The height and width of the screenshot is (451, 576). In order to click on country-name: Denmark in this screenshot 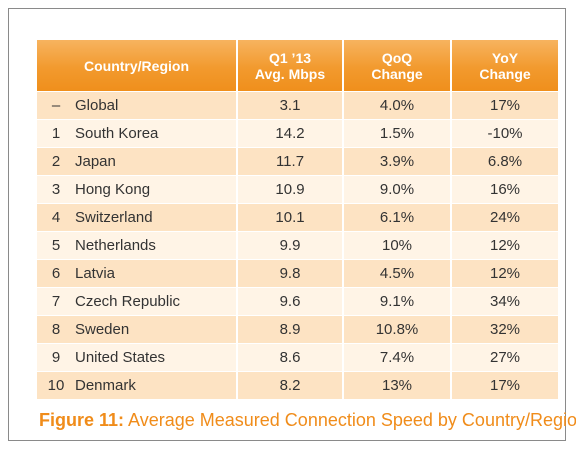, I will do `click(105, 385)`.